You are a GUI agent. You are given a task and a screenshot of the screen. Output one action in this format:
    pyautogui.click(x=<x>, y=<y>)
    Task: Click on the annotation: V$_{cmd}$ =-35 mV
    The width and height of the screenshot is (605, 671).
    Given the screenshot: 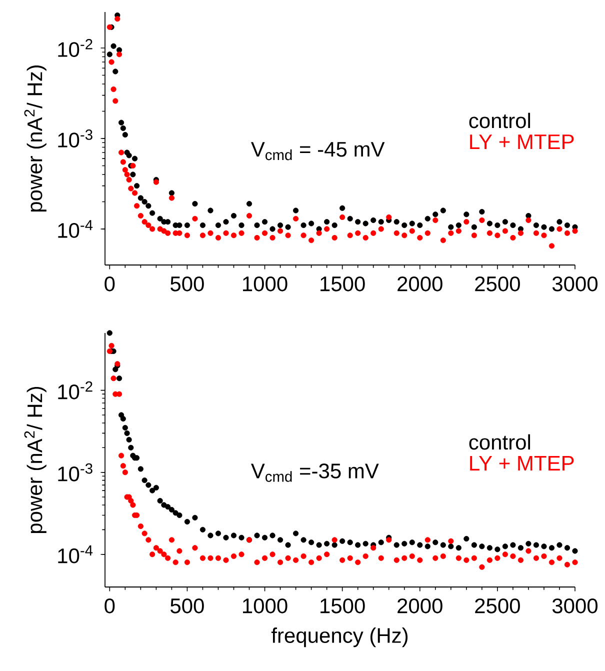 What is the action you would take?
    pyautogui.click(x=314, y=473)
    